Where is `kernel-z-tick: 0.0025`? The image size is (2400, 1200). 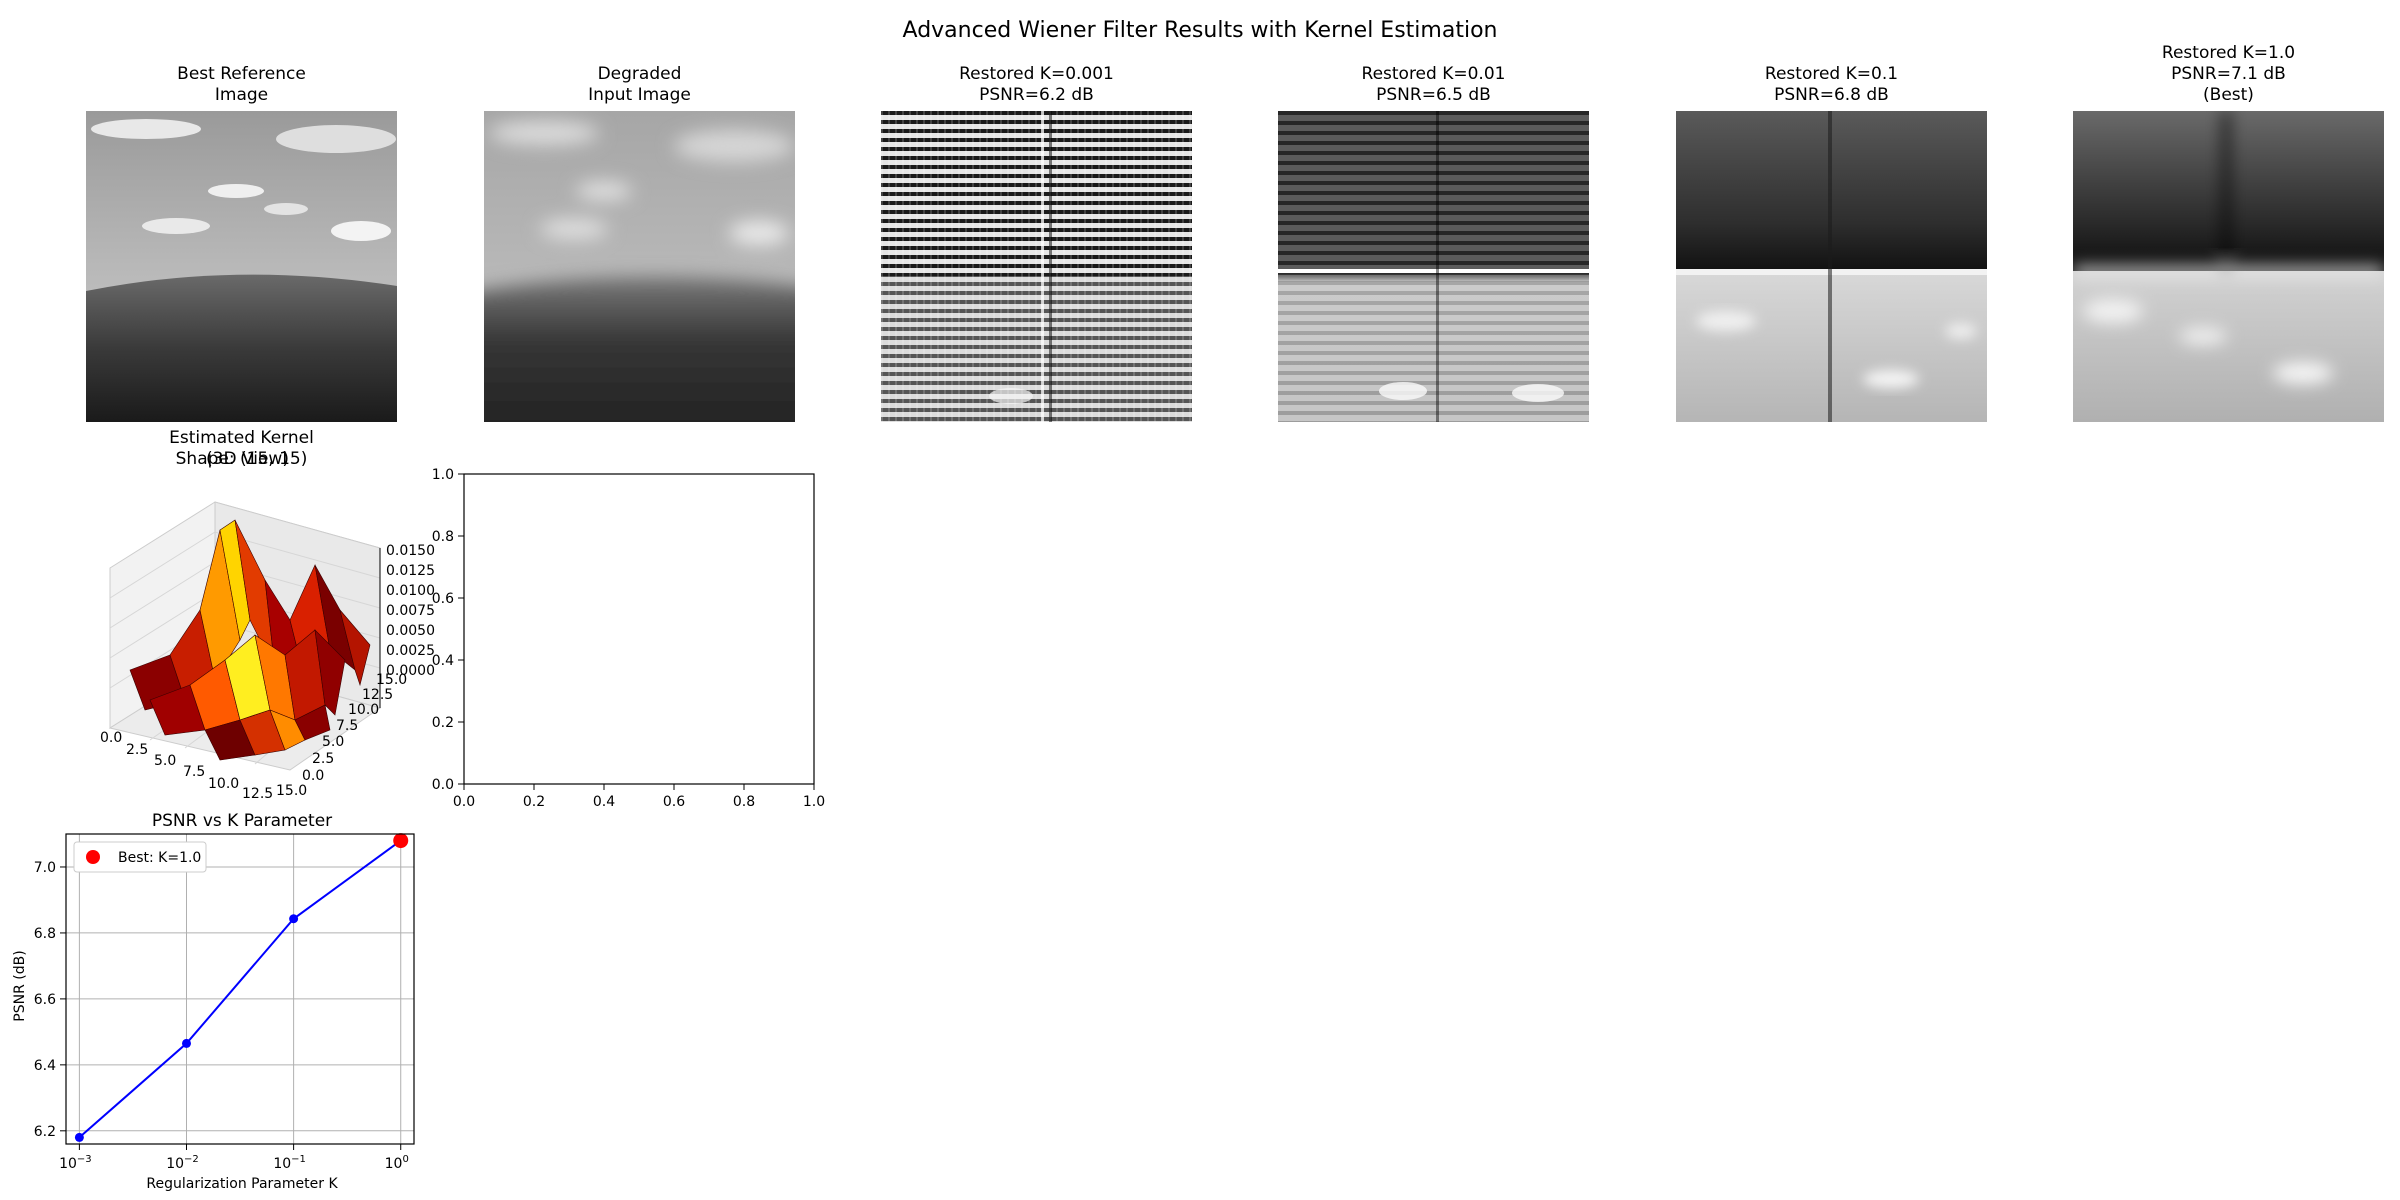 kernel-z-tick: 0.0025 is located at coordinates (410, 651).